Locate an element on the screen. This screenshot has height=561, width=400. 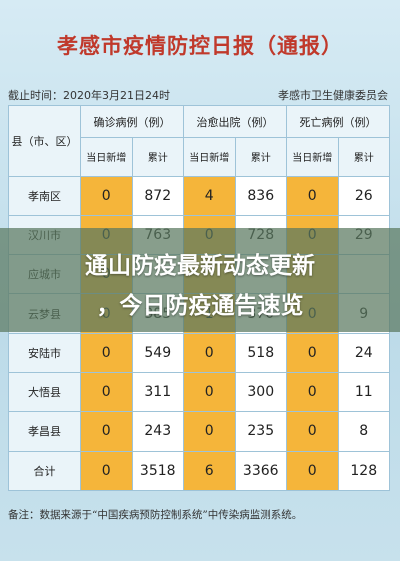
table-row: 孝昌县 0 243 0 235 0 8 is located at coordinates (199, 431).